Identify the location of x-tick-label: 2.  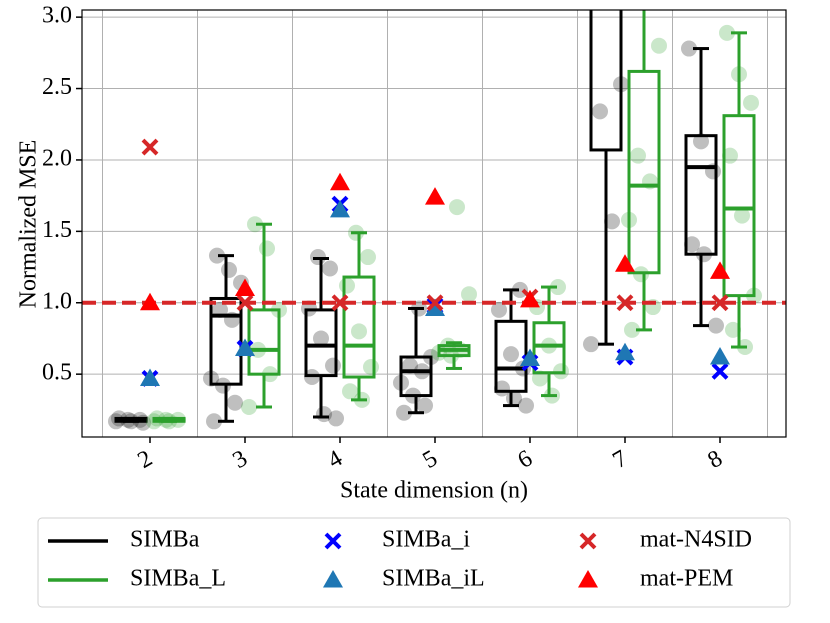
(145, 459).